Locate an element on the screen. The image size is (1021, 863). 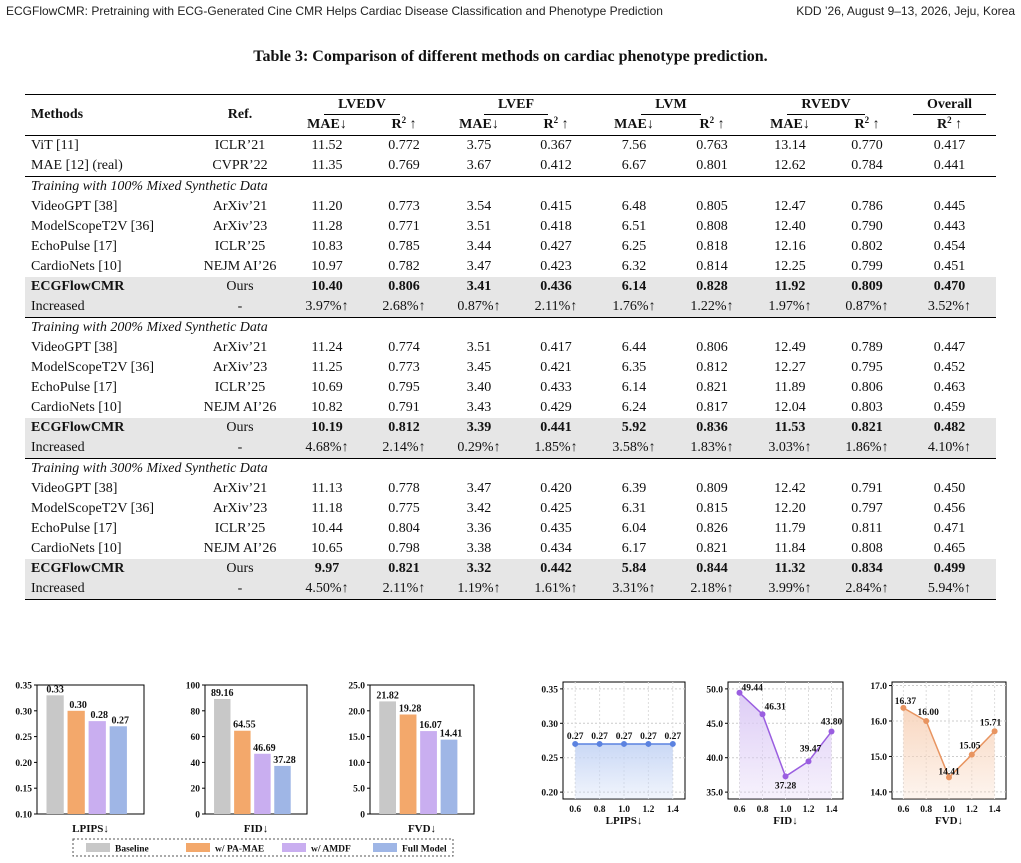
y-tick-label: 0 is located at coordinates (362, 816).